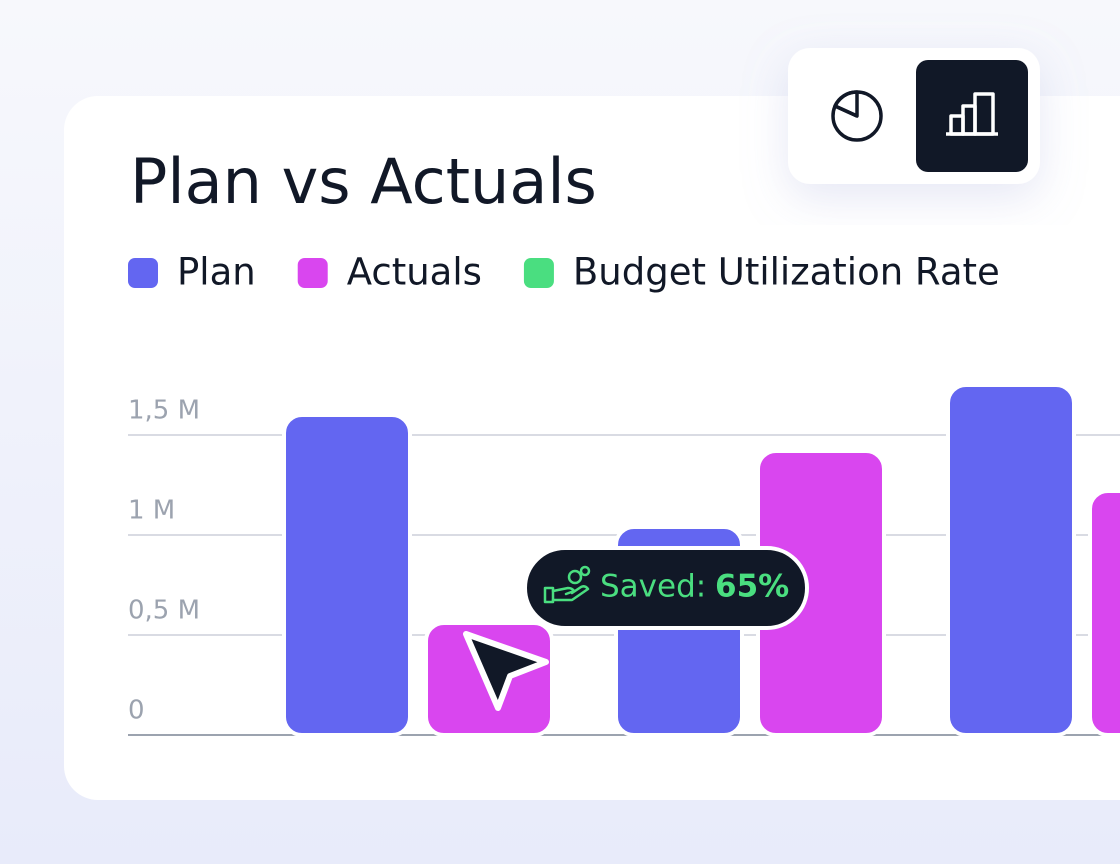  What do you see at coordinates (164, 411) in the screenshot?
I see `y-tick-label: 1,5 M` at bounding box center [164, 411].